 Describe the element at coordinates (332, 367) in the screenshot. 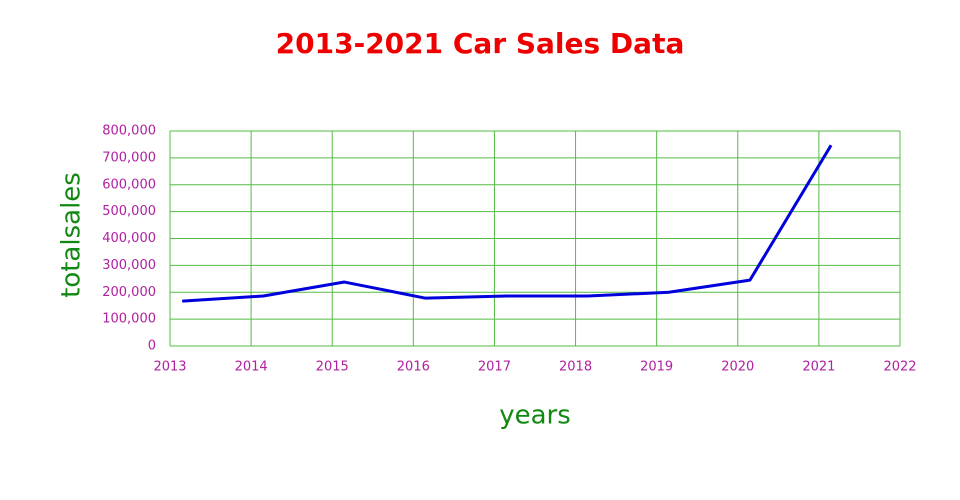

I see `x-tick-label: 2015` at that location.